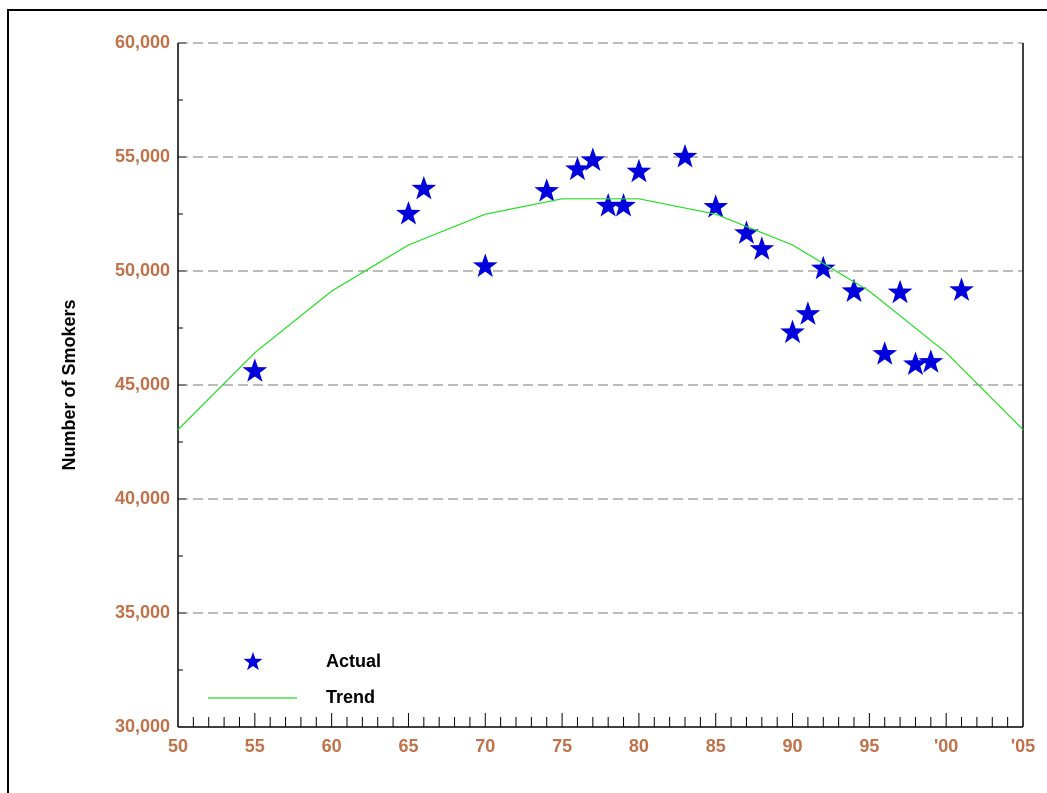 The image size is (1047, 793). Describe the element at coordinates (350, 697) in the screenshot. I see `legend-label: Trend` at that location.